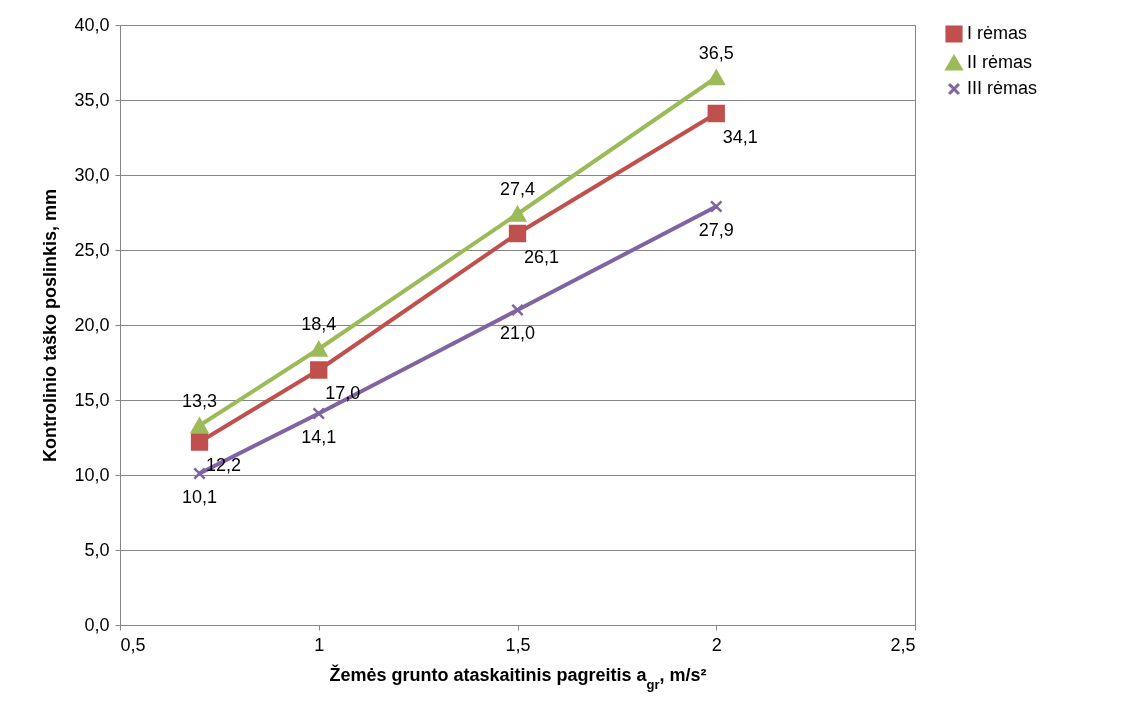 The height and width of the screenshot is (716, 1128). I want to click on x-tick-label: 2,5, so click(903, 644).